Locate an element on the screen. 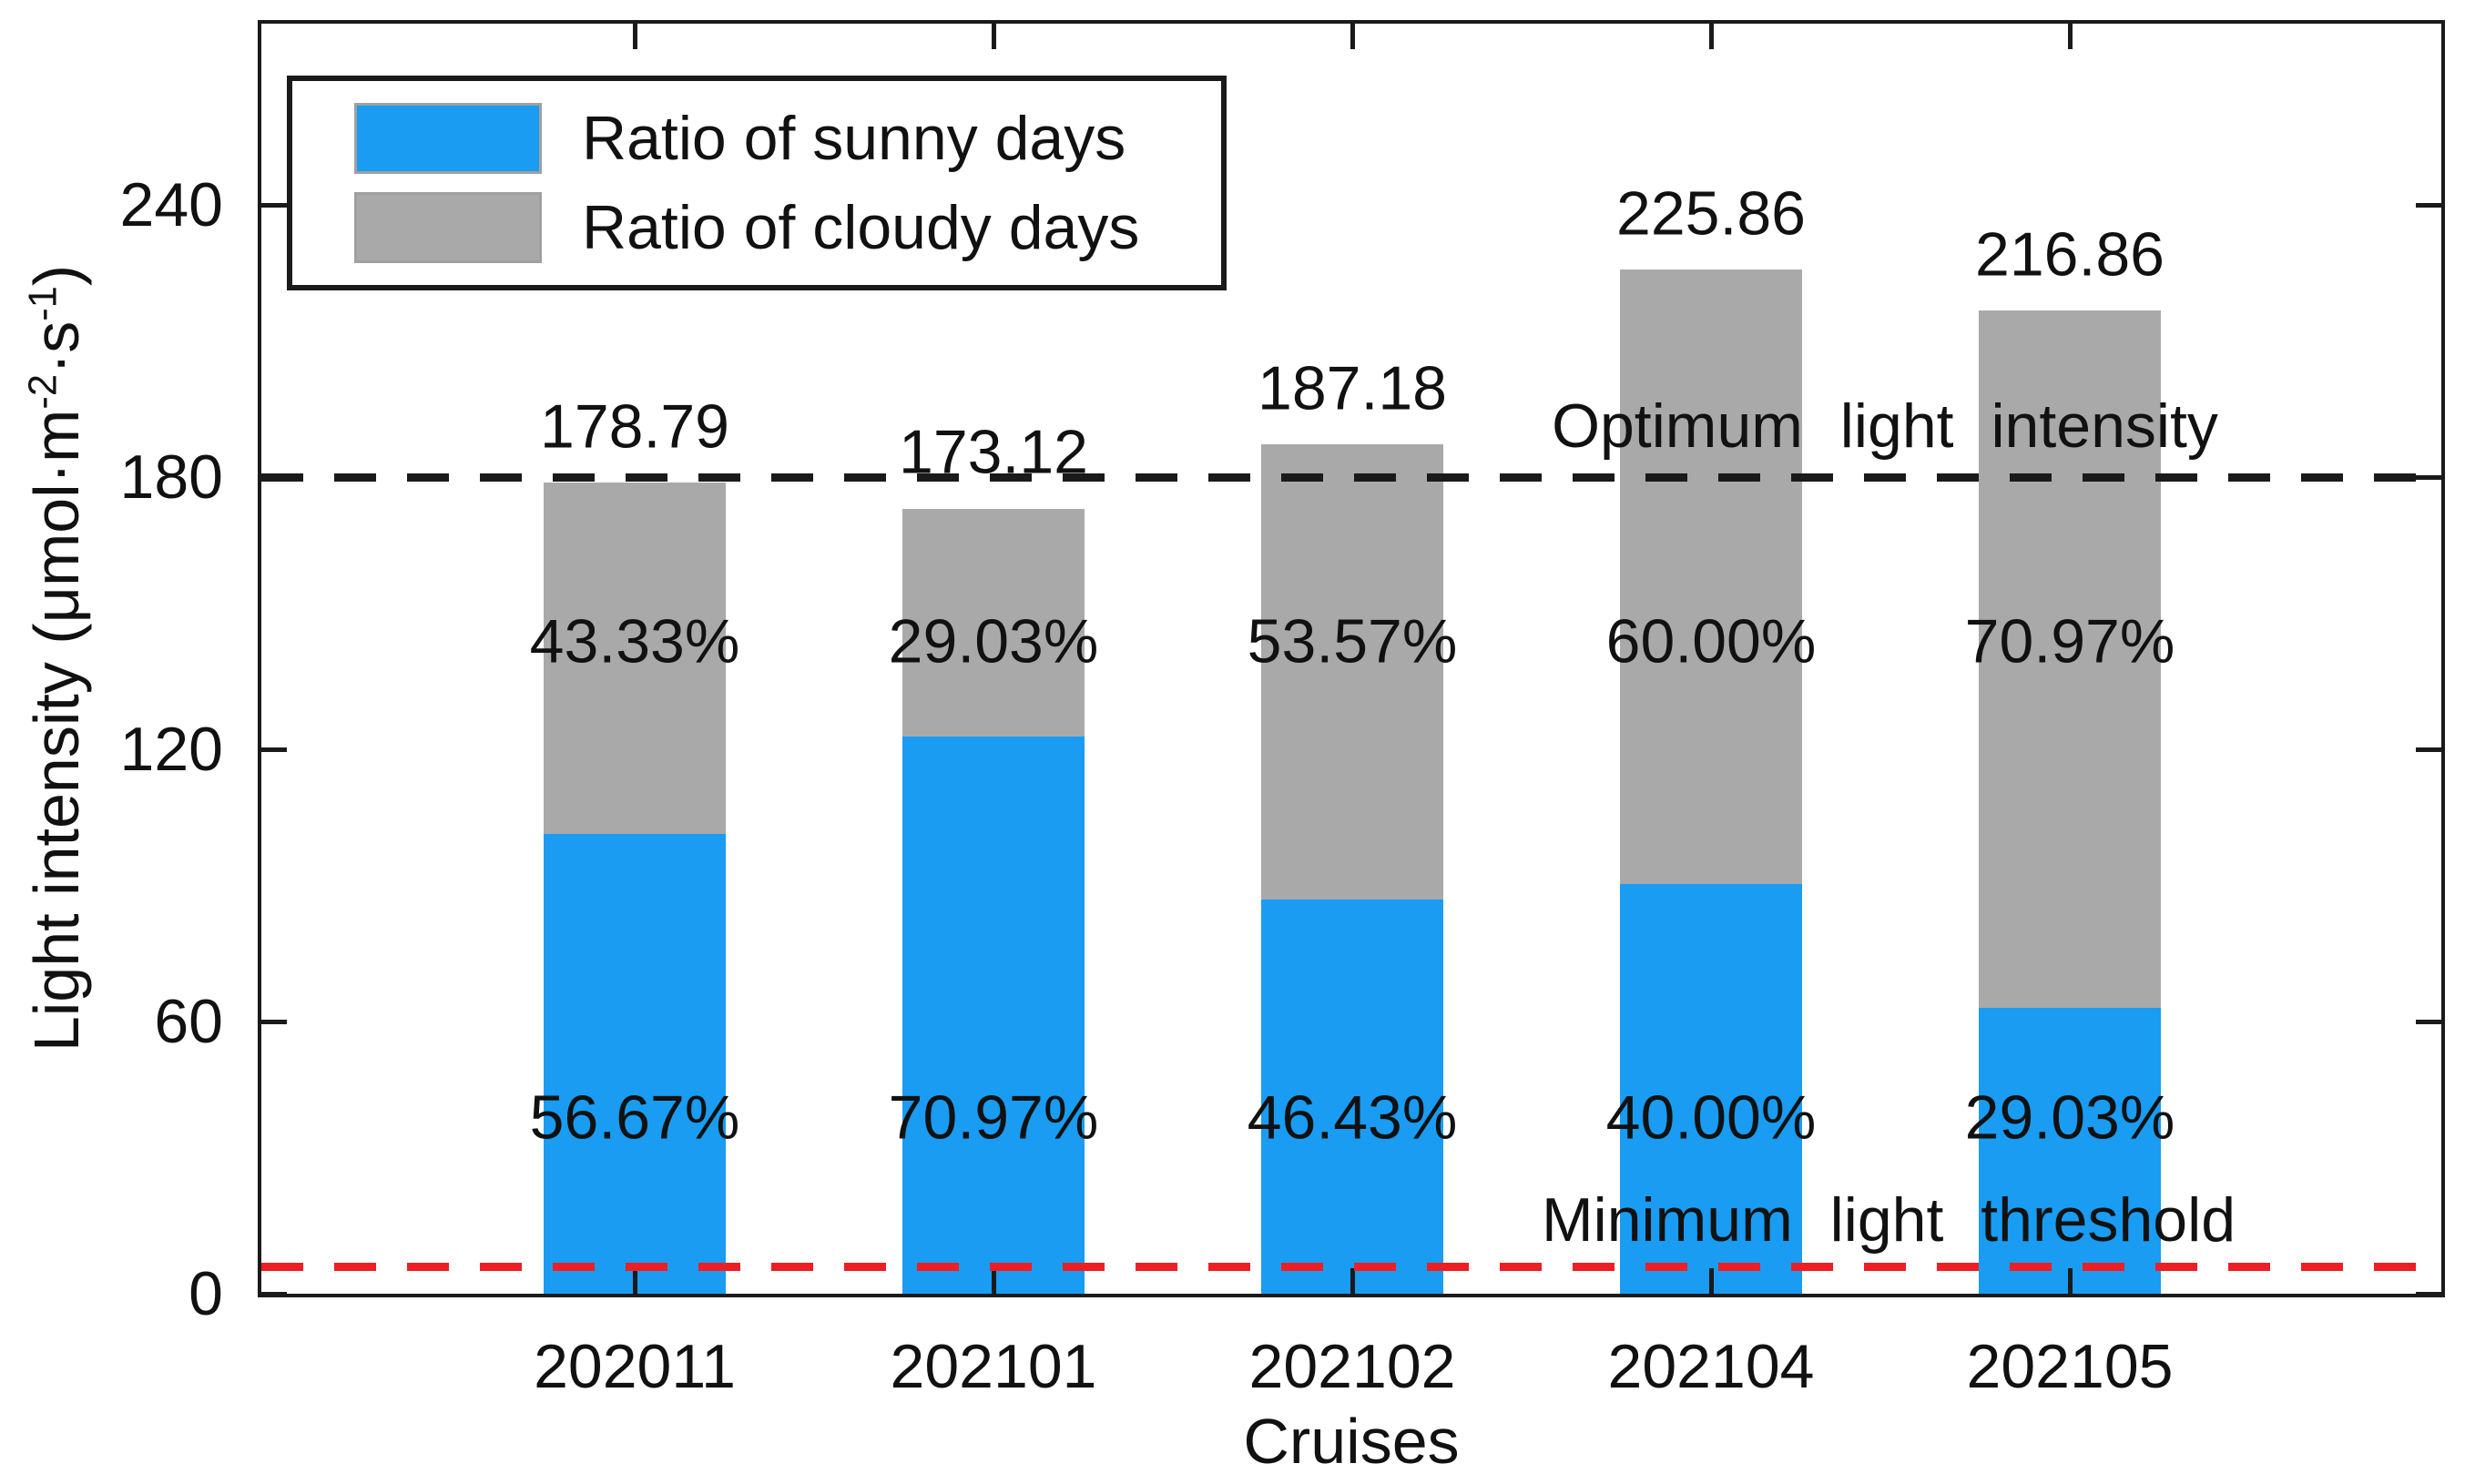  reference-line-optimum is located at coordinates (1351, 478).